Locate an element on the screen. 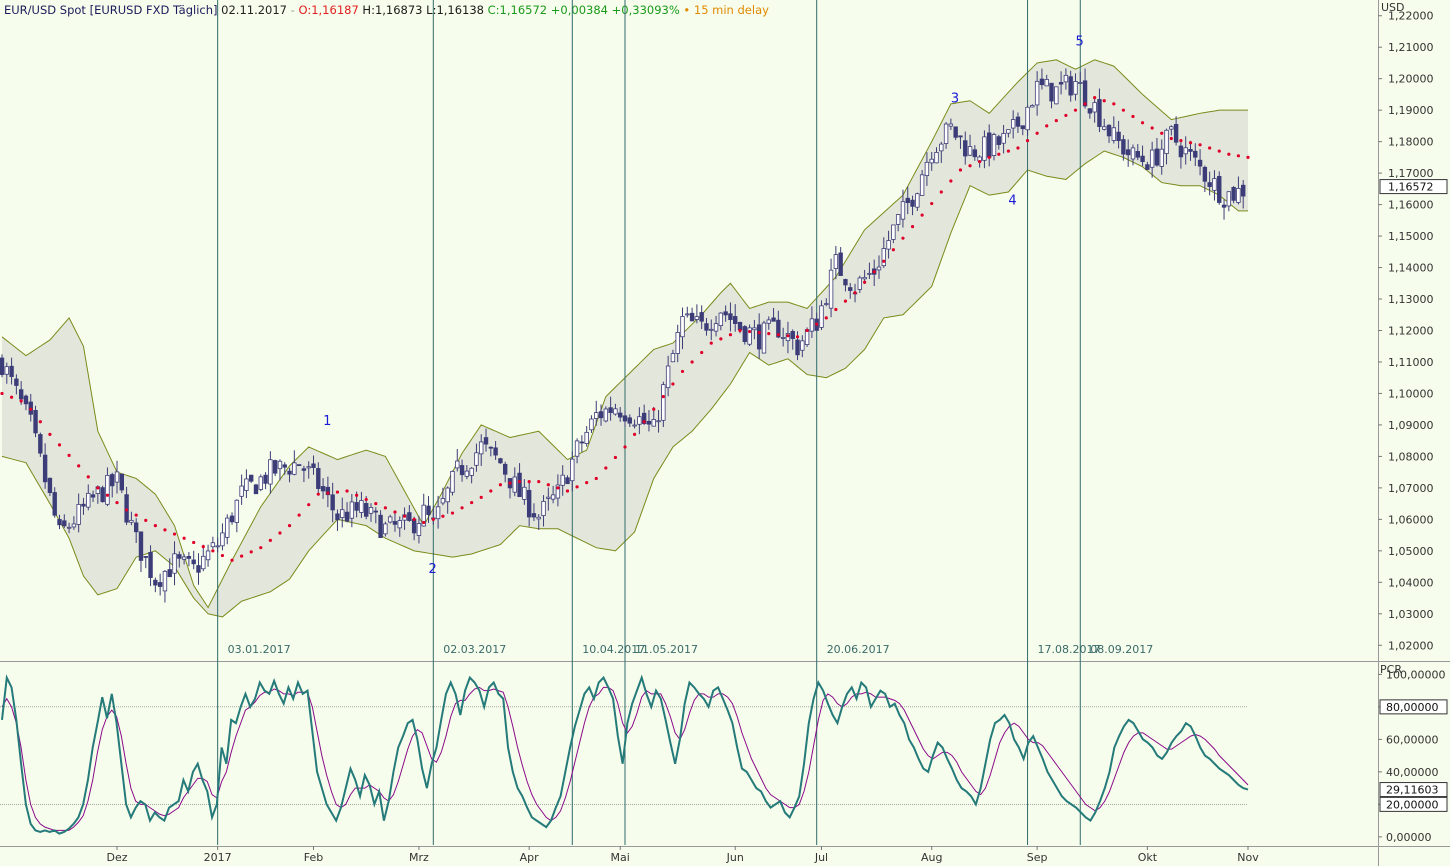  event-date-label: 10.04.2017 is located at coordinates (613, 649).